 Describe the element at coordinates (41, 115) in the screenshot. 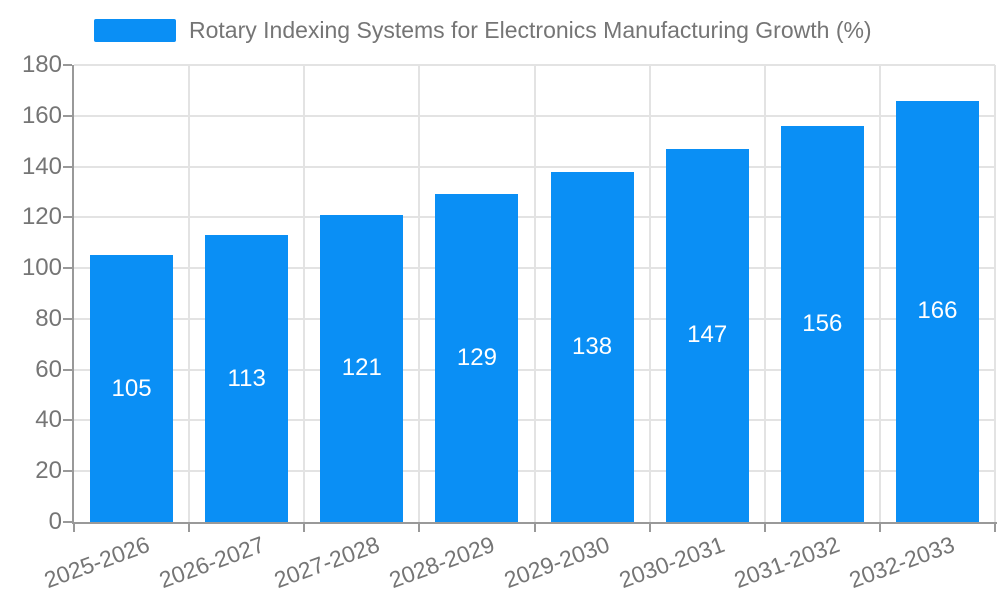

I see `y-tick-label: 160` at that location.